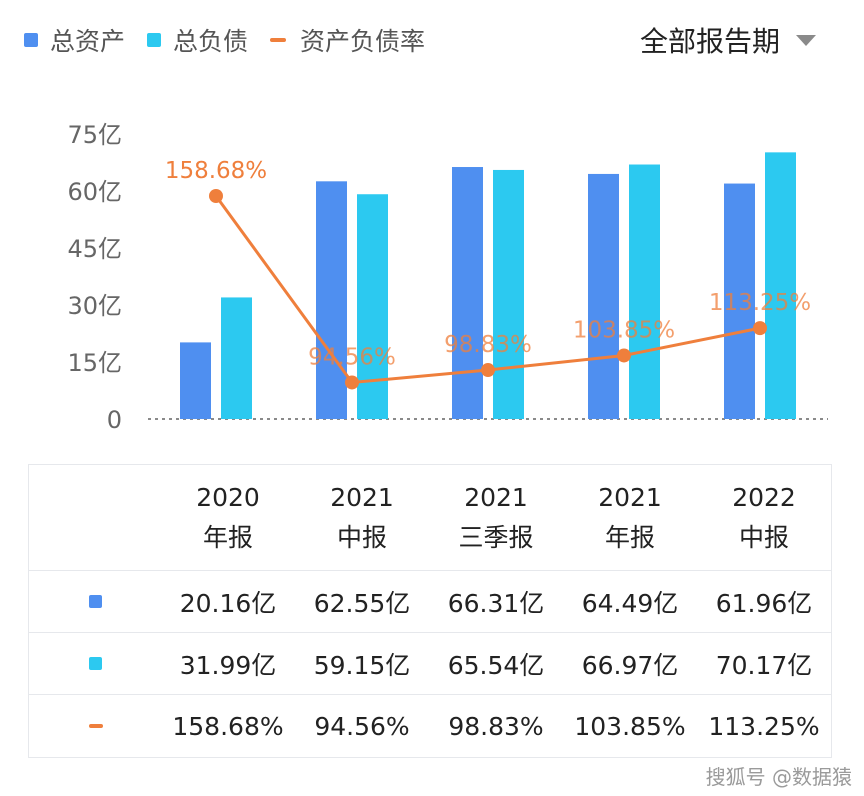 The width and height of the screenshot is (864, 796). What do you see at coordinates (496, 603) in the screenshot?
I see `table-cell: 66.31亿` at bounding box center [496, 603].